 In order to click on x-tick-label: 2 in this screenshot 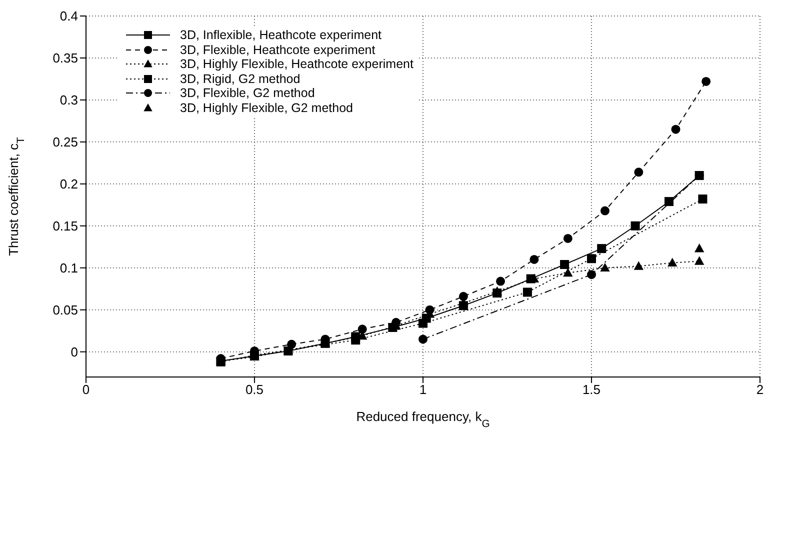, I will do `click(760, 390)`.